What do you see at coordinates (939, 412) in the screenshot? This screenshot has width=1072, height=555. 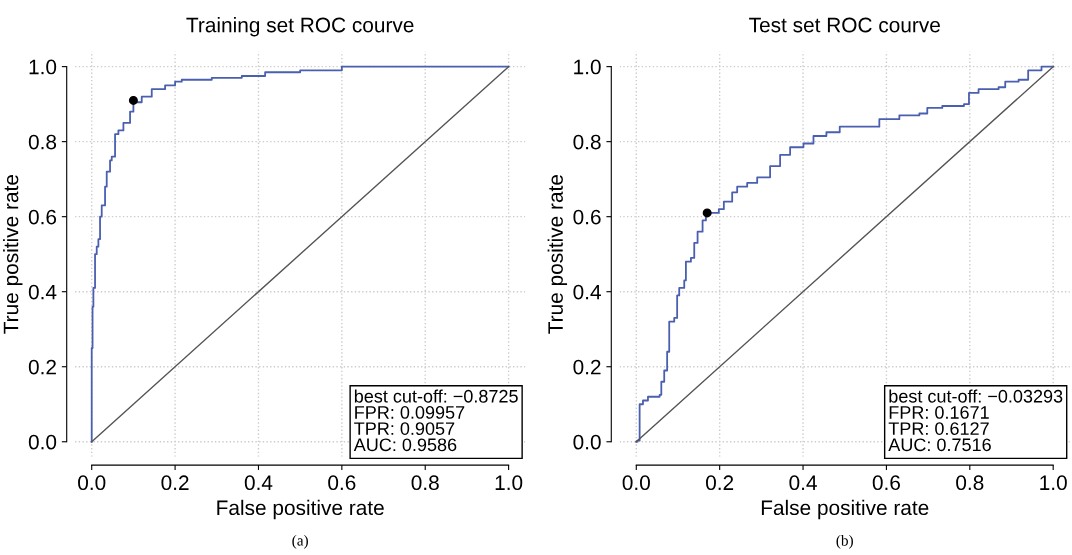 I see `annotation: FPR: 0.1671` at bounding box center [939, 412].